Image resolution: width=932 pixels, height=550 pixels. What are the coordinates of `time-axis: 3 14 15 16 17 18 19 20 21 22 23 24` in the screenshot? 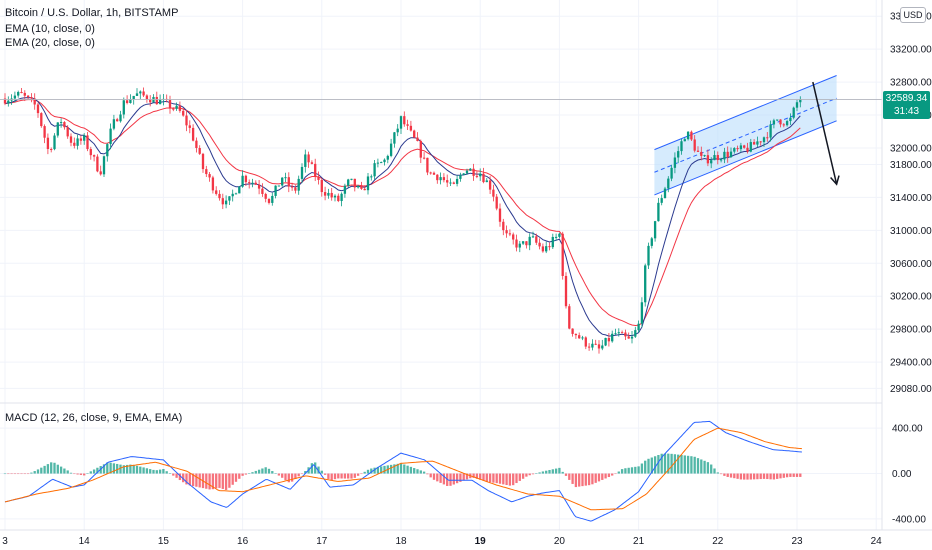 It's located at (442, 541).